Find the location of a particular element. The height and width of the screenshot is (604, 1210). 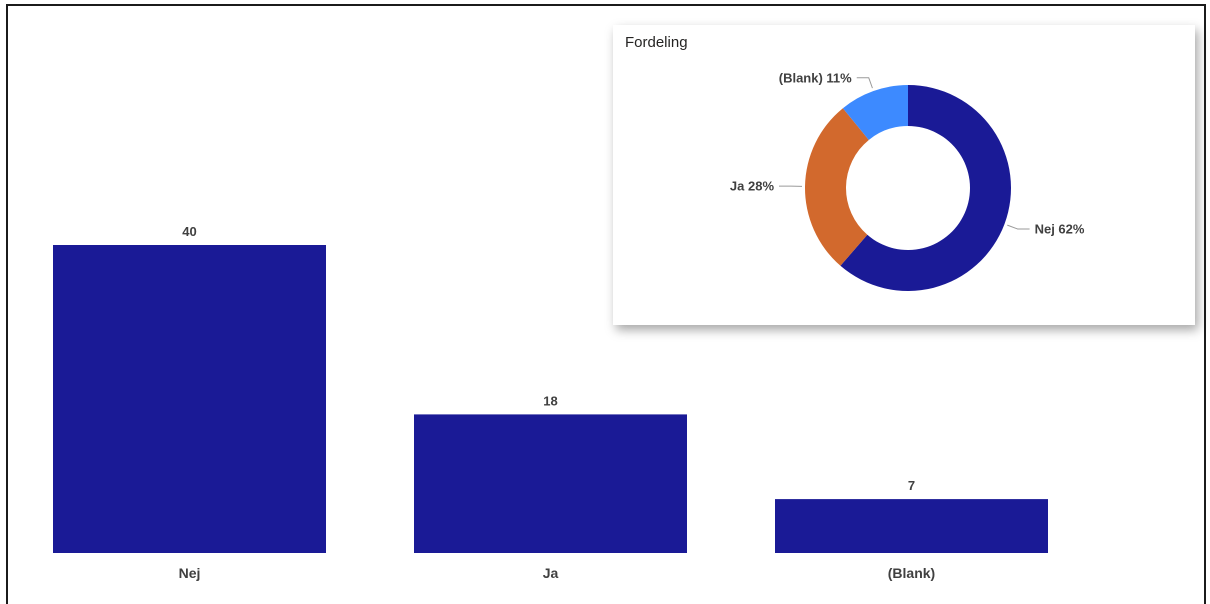

category-label: Ja is located at coordinates (551, 573).